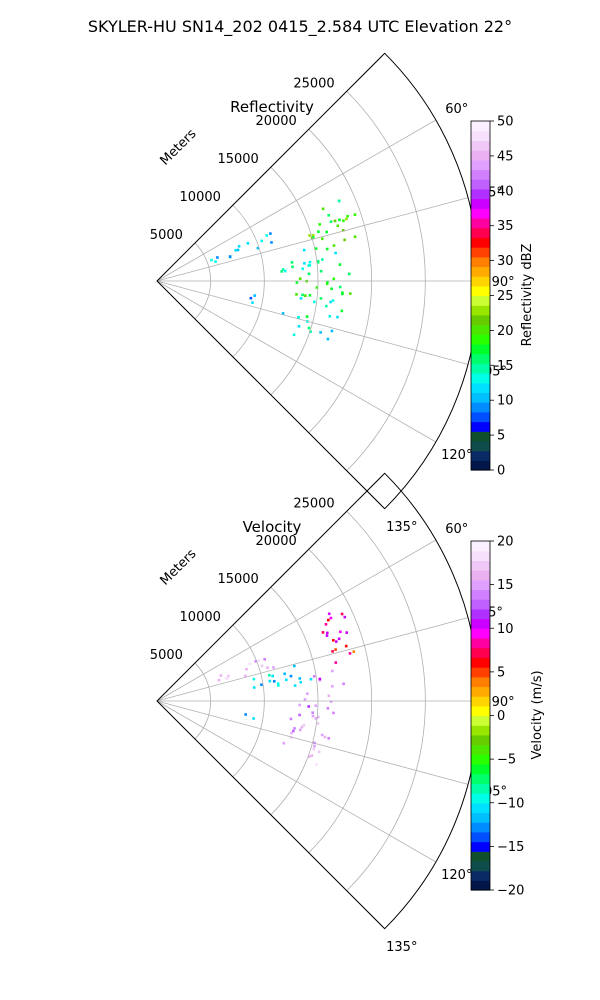  I want to click on reflectivity-colorbar-tick-label: 10, so click(505, 401).